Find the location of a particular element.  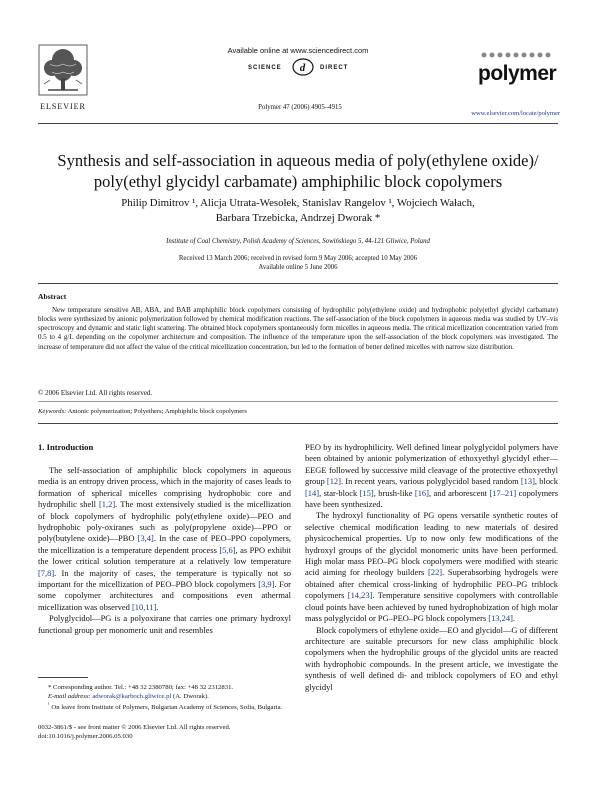

footnote-marker: ¹ is located at coordinates (49, 705).